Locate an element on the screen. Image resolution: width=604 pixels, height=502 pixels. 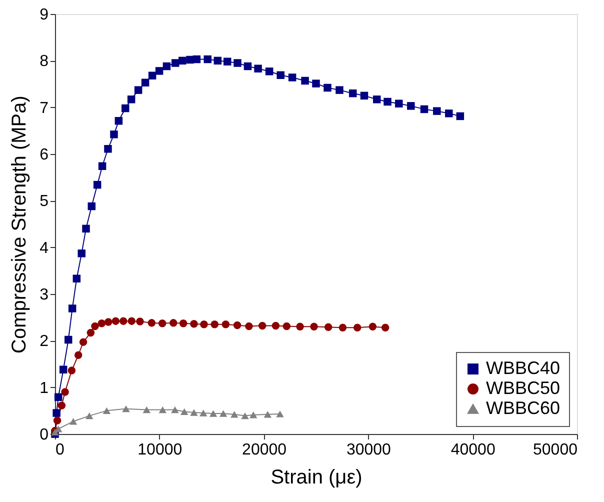
x-tick-label: 30000 is located at coordinates (369, 450).